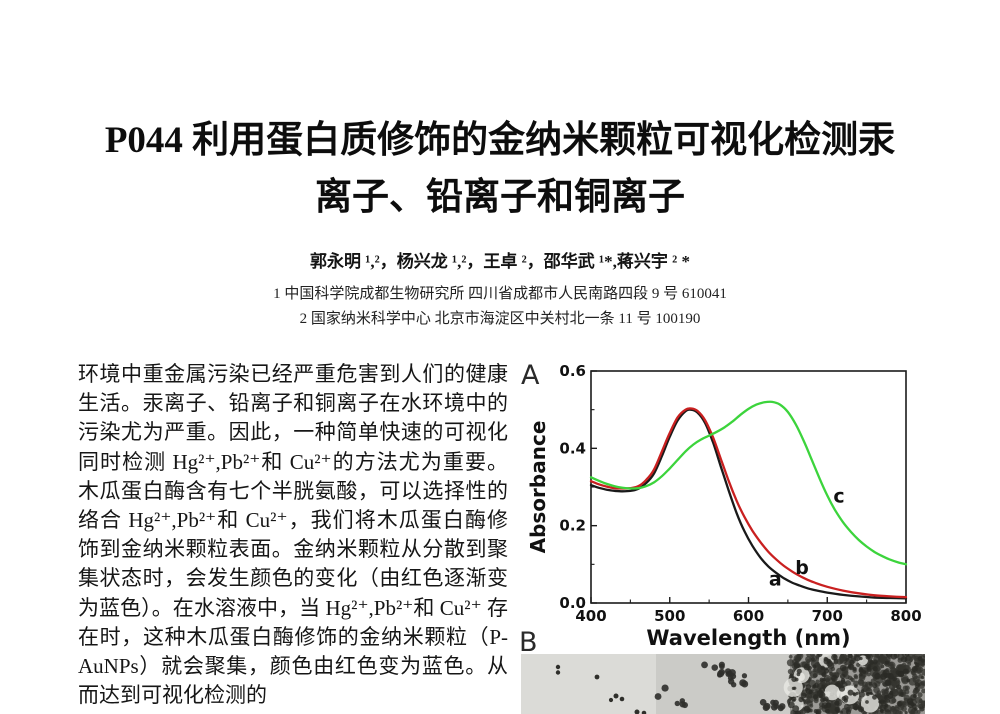 The width and height of the screenshot is (1000, 714). What do you see at coordinates (802, 568) in the screenshot?
I see `svg-text: b` at bounding box center [802, 568].